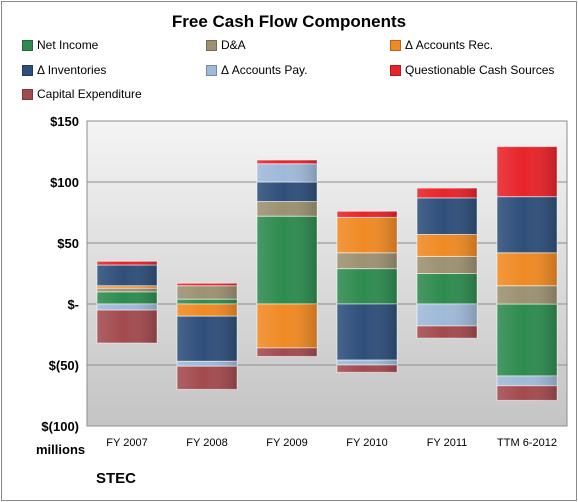  I want to click on legend-accounts-rec: Δ Accounts Rec., so click(441, 45).